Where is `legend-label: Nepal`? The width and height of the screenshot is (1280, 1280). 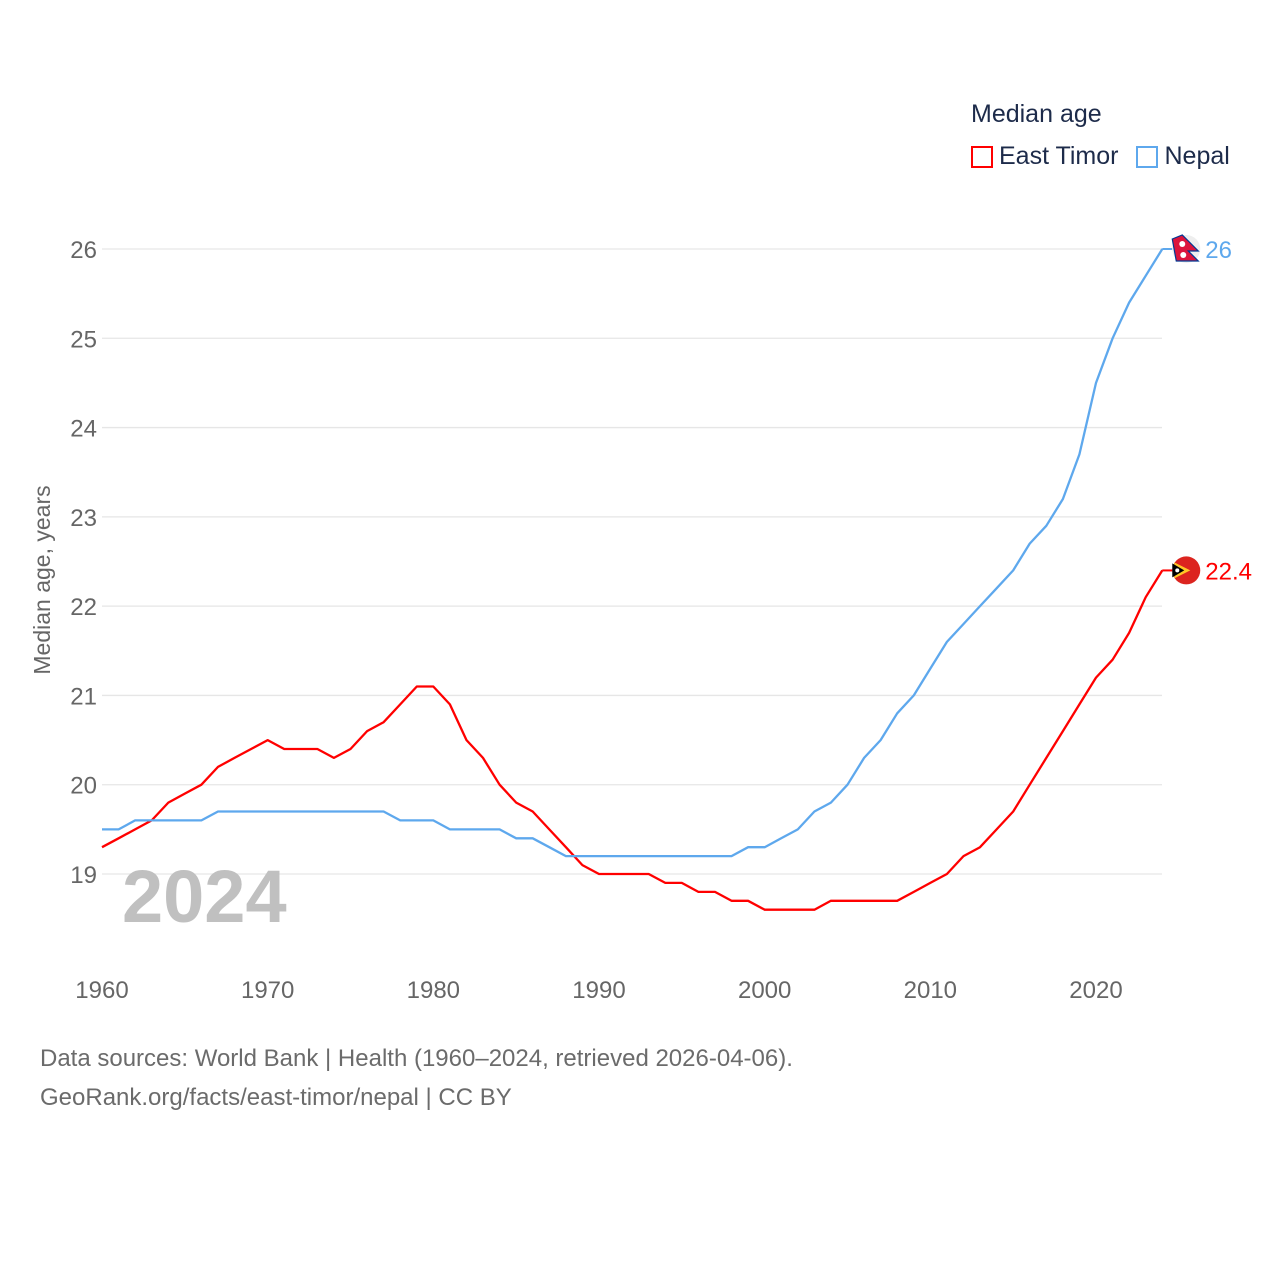 legend-label: Nepal is located at coordinates (1197, 156).